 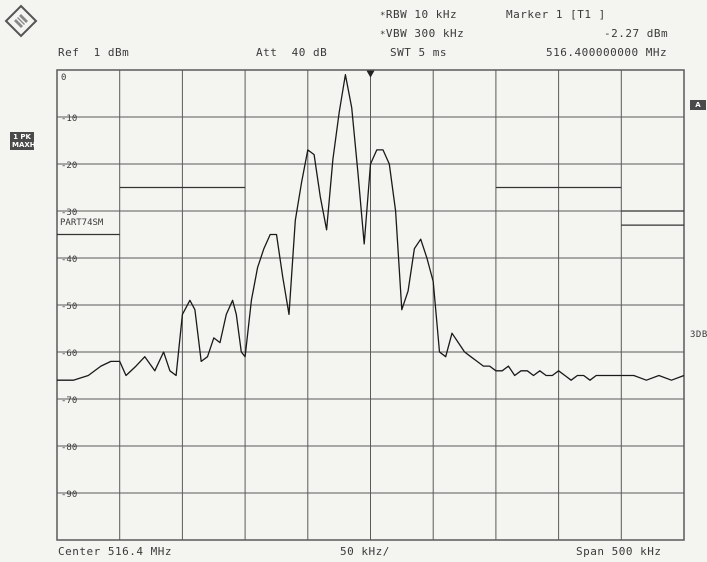 What do you see at coordinates (115, 551) in the screenshot?
I see `center-frequency: Center 516.4 MHz` at bounding box center [115, 551].